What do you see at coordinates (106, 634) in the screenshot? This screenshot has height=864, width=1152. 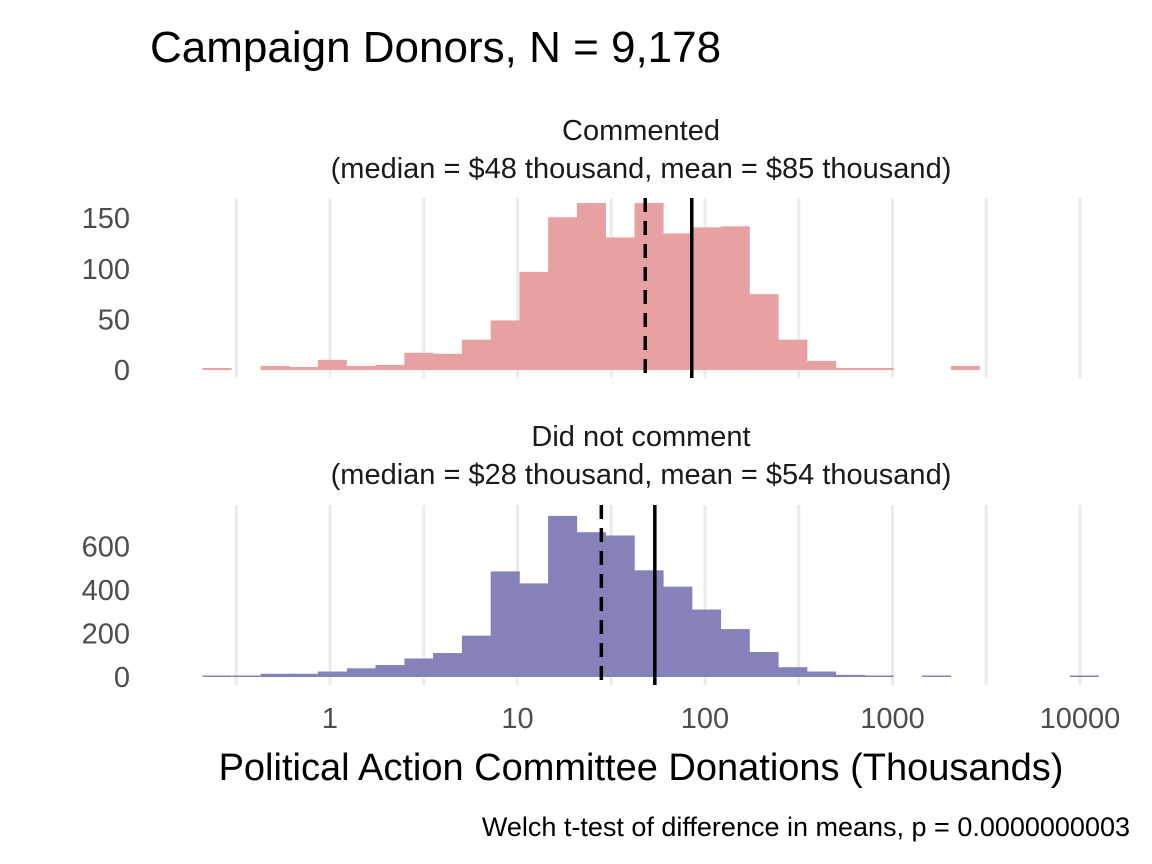 I see `did-not-comment-y-tick-label: 200` at bounding box center [106, 634].